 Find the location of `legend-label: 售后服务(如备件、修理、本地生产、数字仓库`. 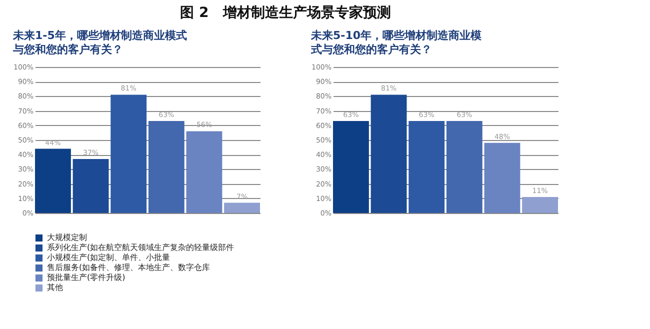

legend-label: 售后服务(如备件、修理、本地生产、数字仓库 is located at coordinates (128, 267).